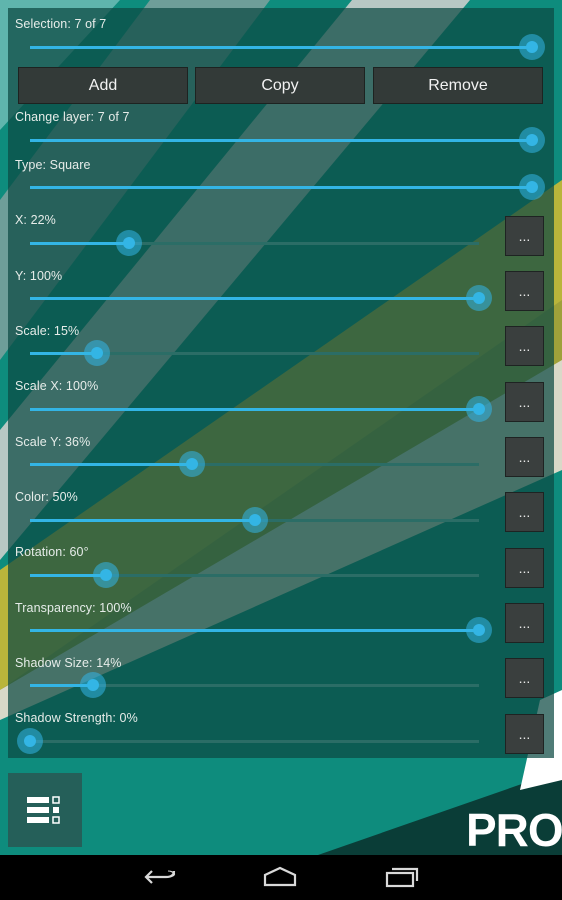  Describe the element at coordinates (254, 243) in the screenshot. I see `x-slider` at that location.